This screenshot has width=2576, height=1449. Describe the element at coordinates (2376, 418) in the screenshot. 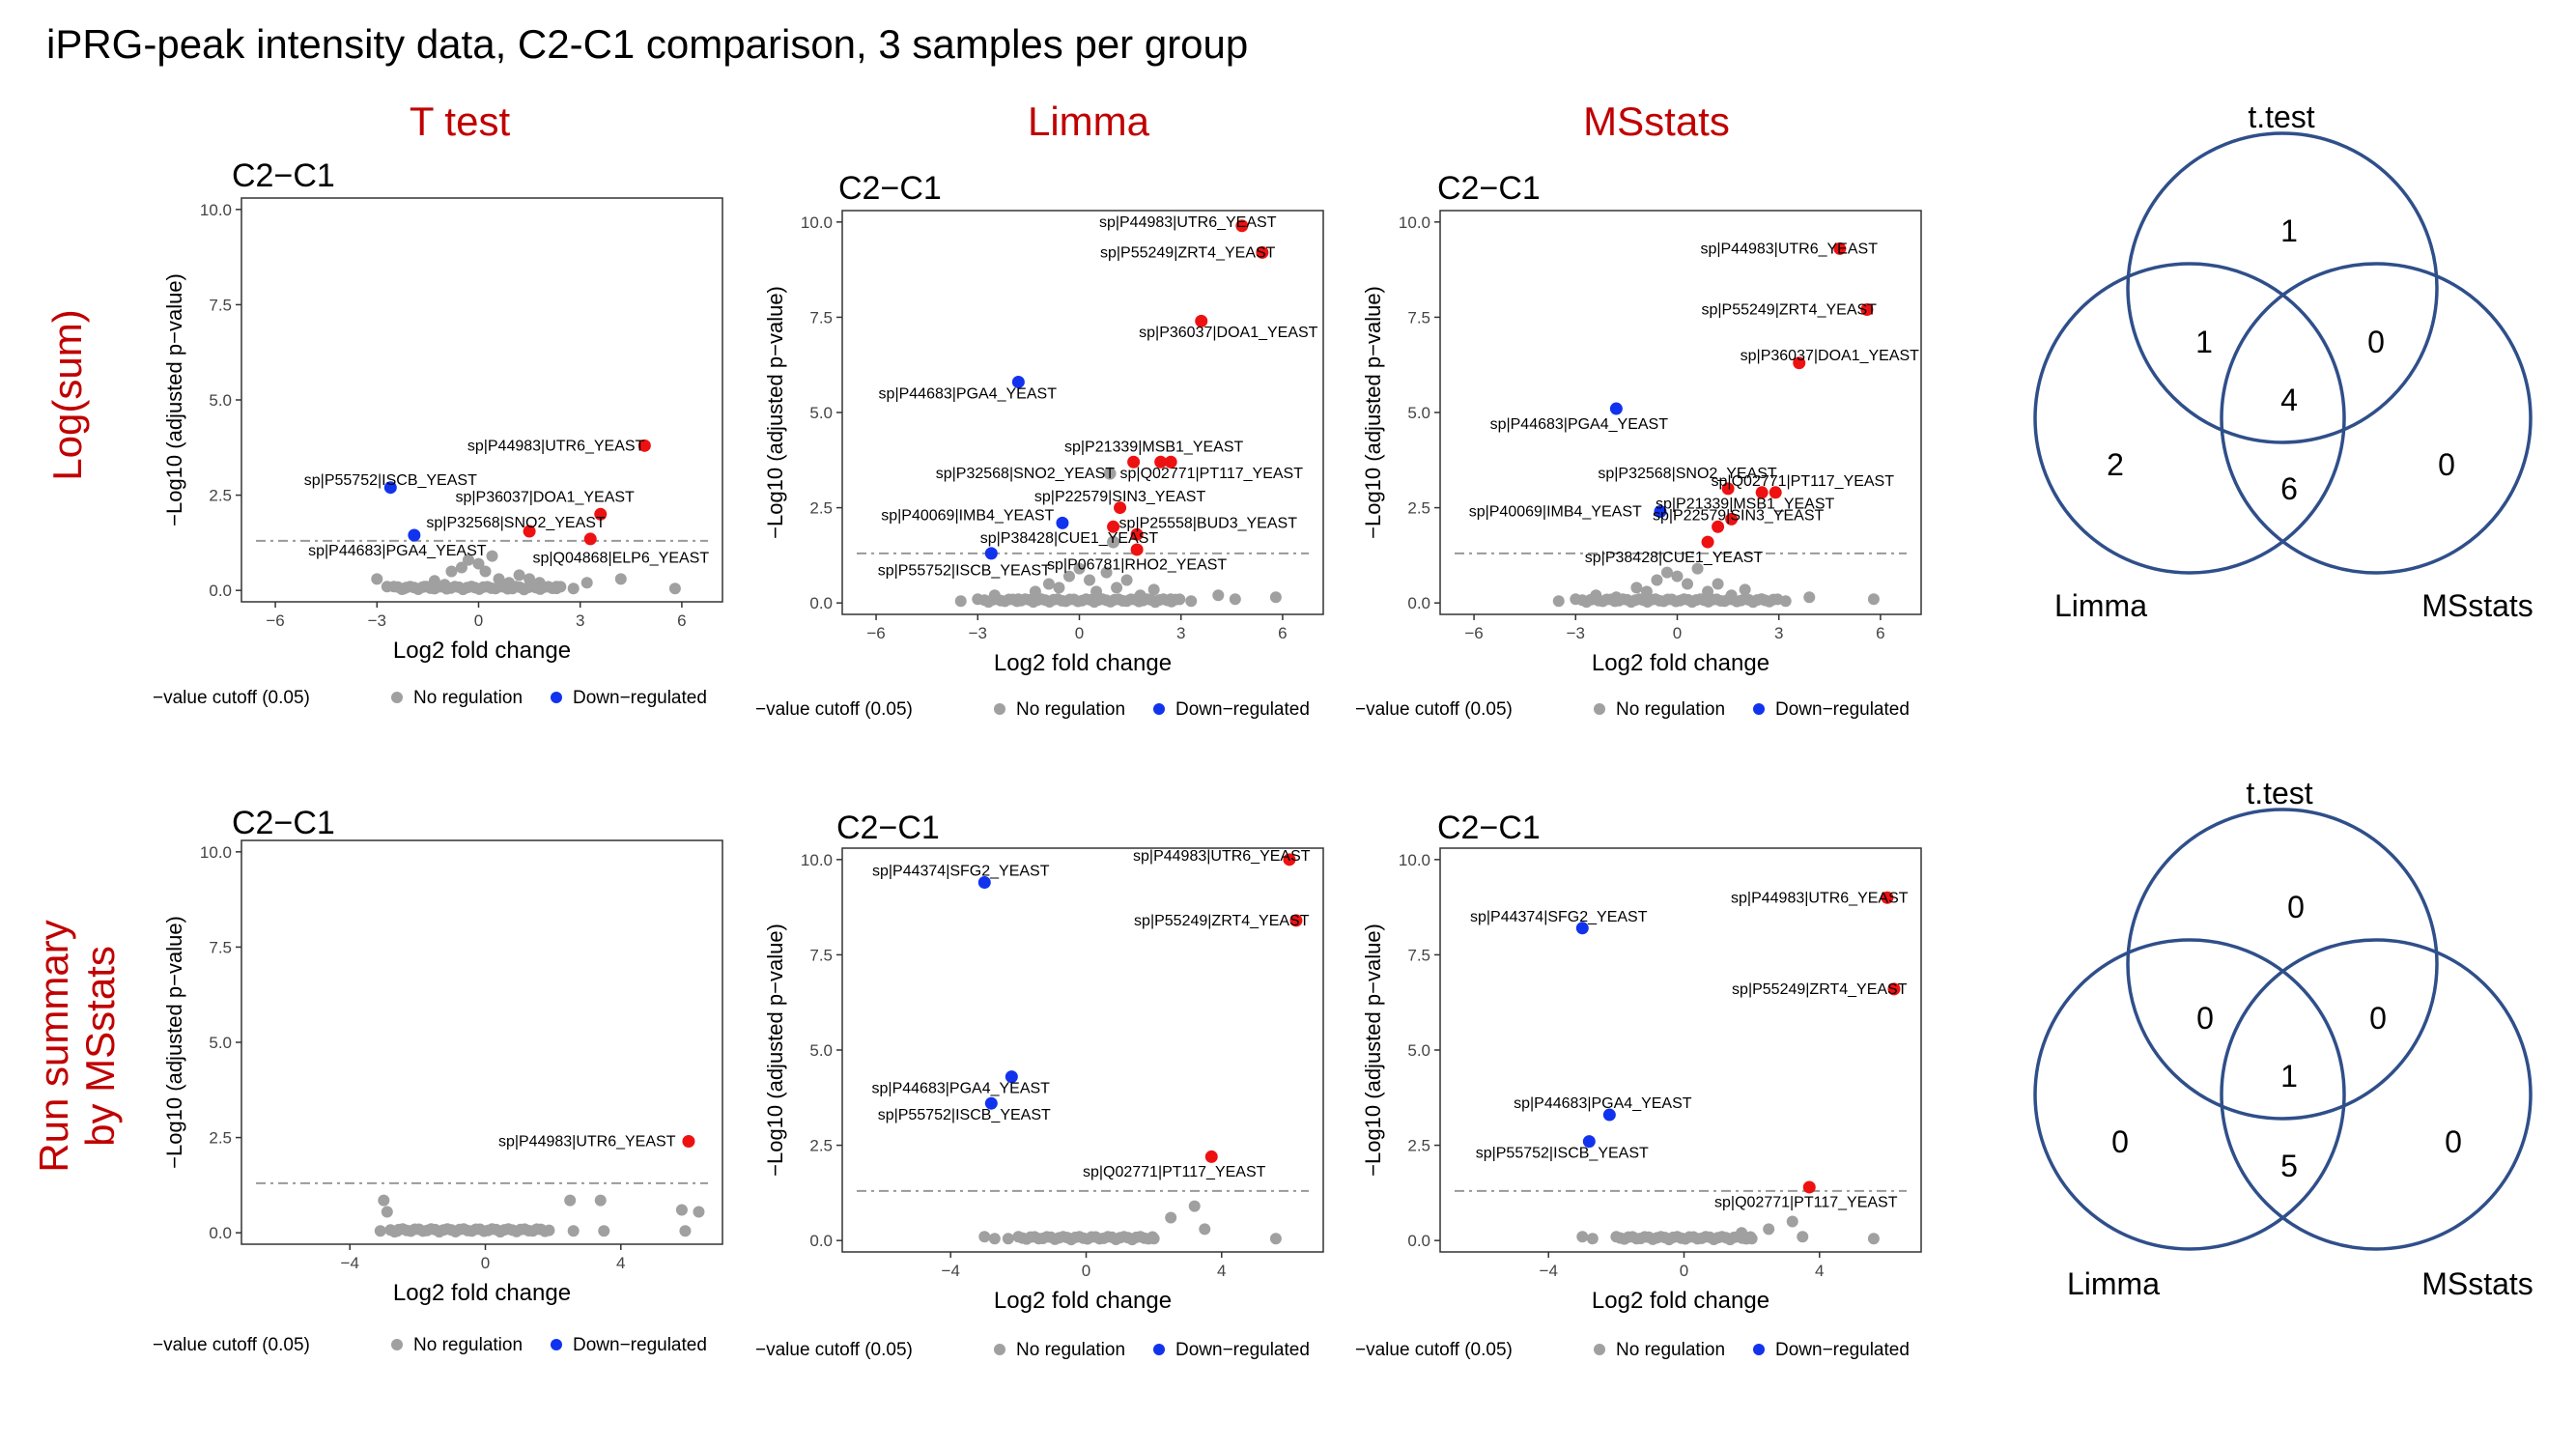

I see `venn-circle-msstats` at that location.